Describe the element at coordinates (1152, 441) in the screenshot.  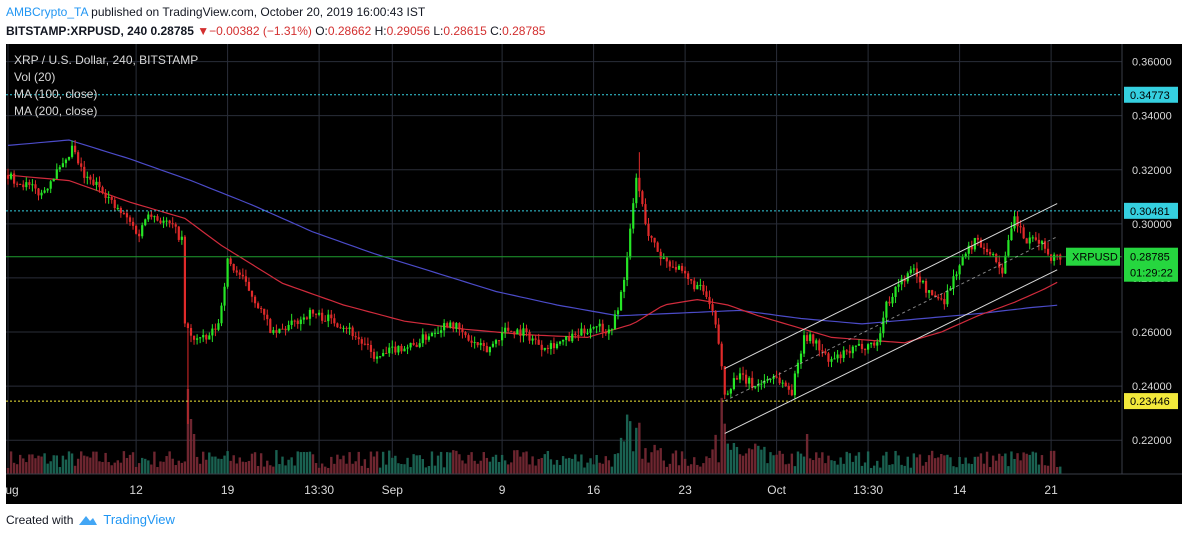
I see `price-tick-label: 0.22000` at that location.